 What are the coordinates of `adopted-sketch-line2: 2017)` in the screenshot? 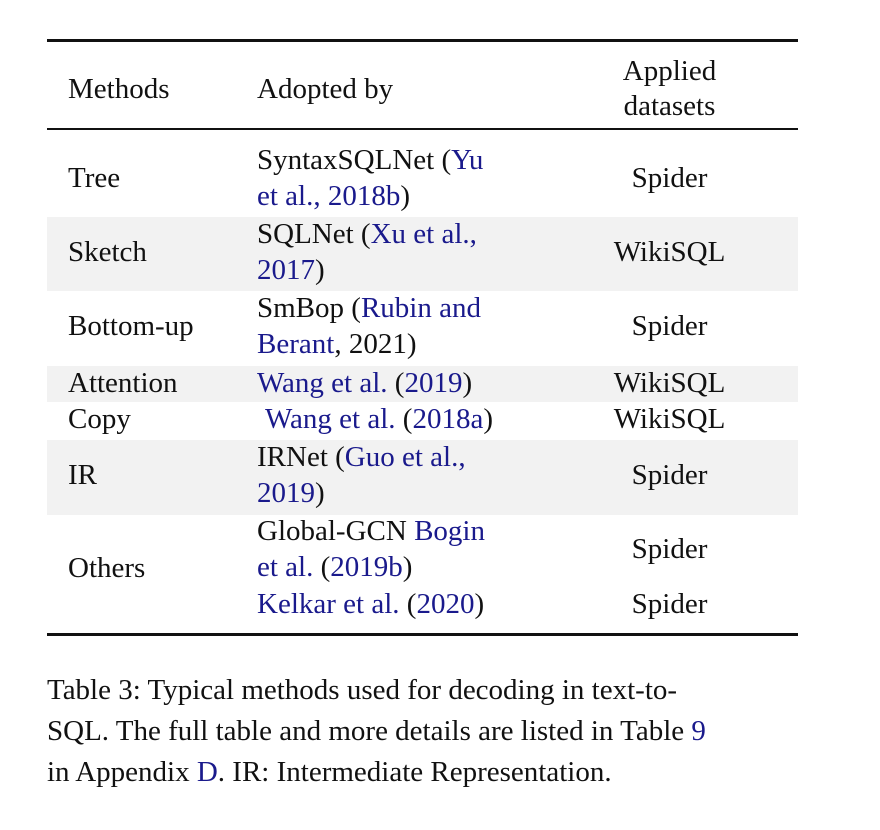 It's located at (291, 270).